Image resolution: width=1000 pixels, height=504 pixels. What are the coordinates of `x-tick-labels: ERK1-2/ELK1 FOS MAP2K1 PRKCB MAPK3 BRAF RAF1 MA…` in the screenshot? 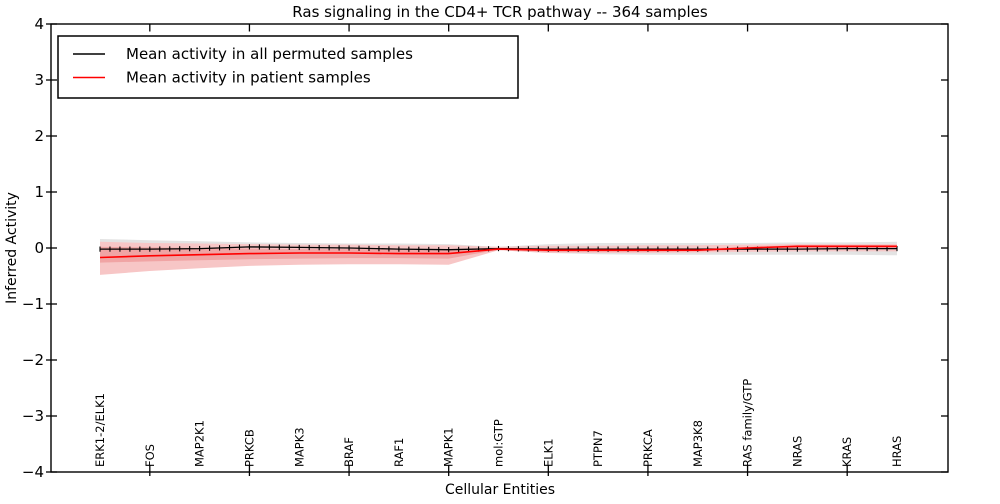 It's located at (498, 423).